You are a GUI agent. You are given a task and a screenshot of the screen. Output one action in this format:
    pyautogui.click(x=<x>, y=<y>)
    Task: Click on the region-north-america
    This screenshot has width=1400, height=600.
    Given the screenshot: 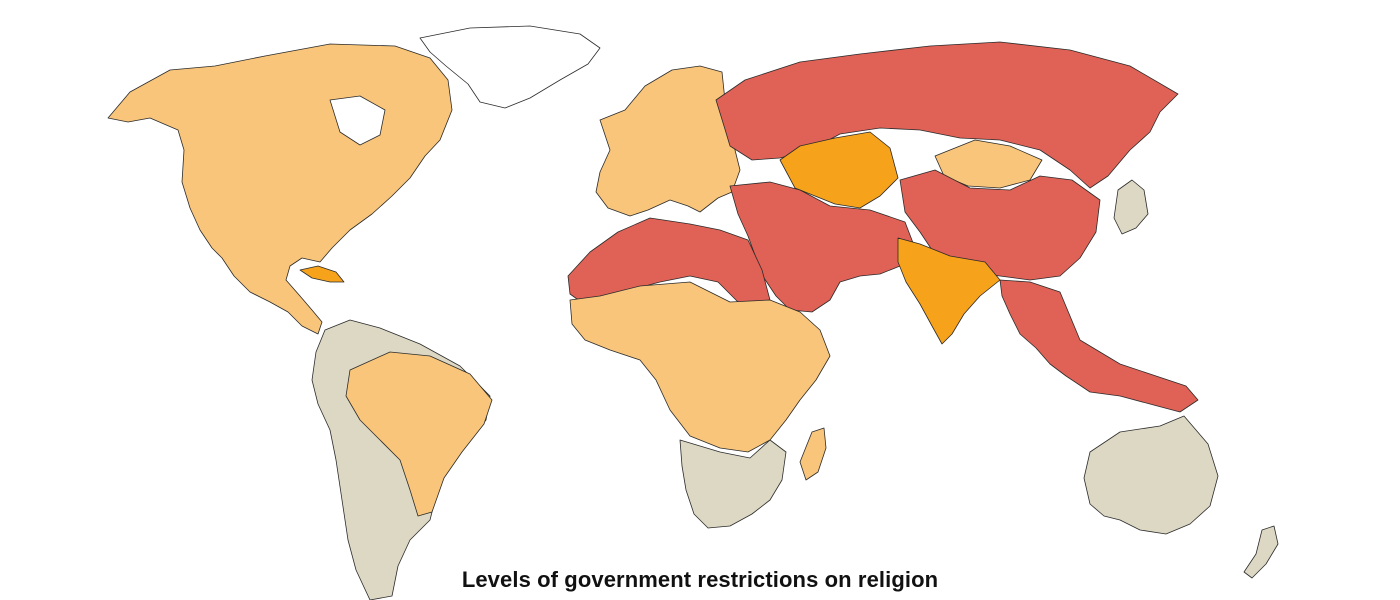 What is the action you would take?
    pyautogui.click(x=280, y=189)
    